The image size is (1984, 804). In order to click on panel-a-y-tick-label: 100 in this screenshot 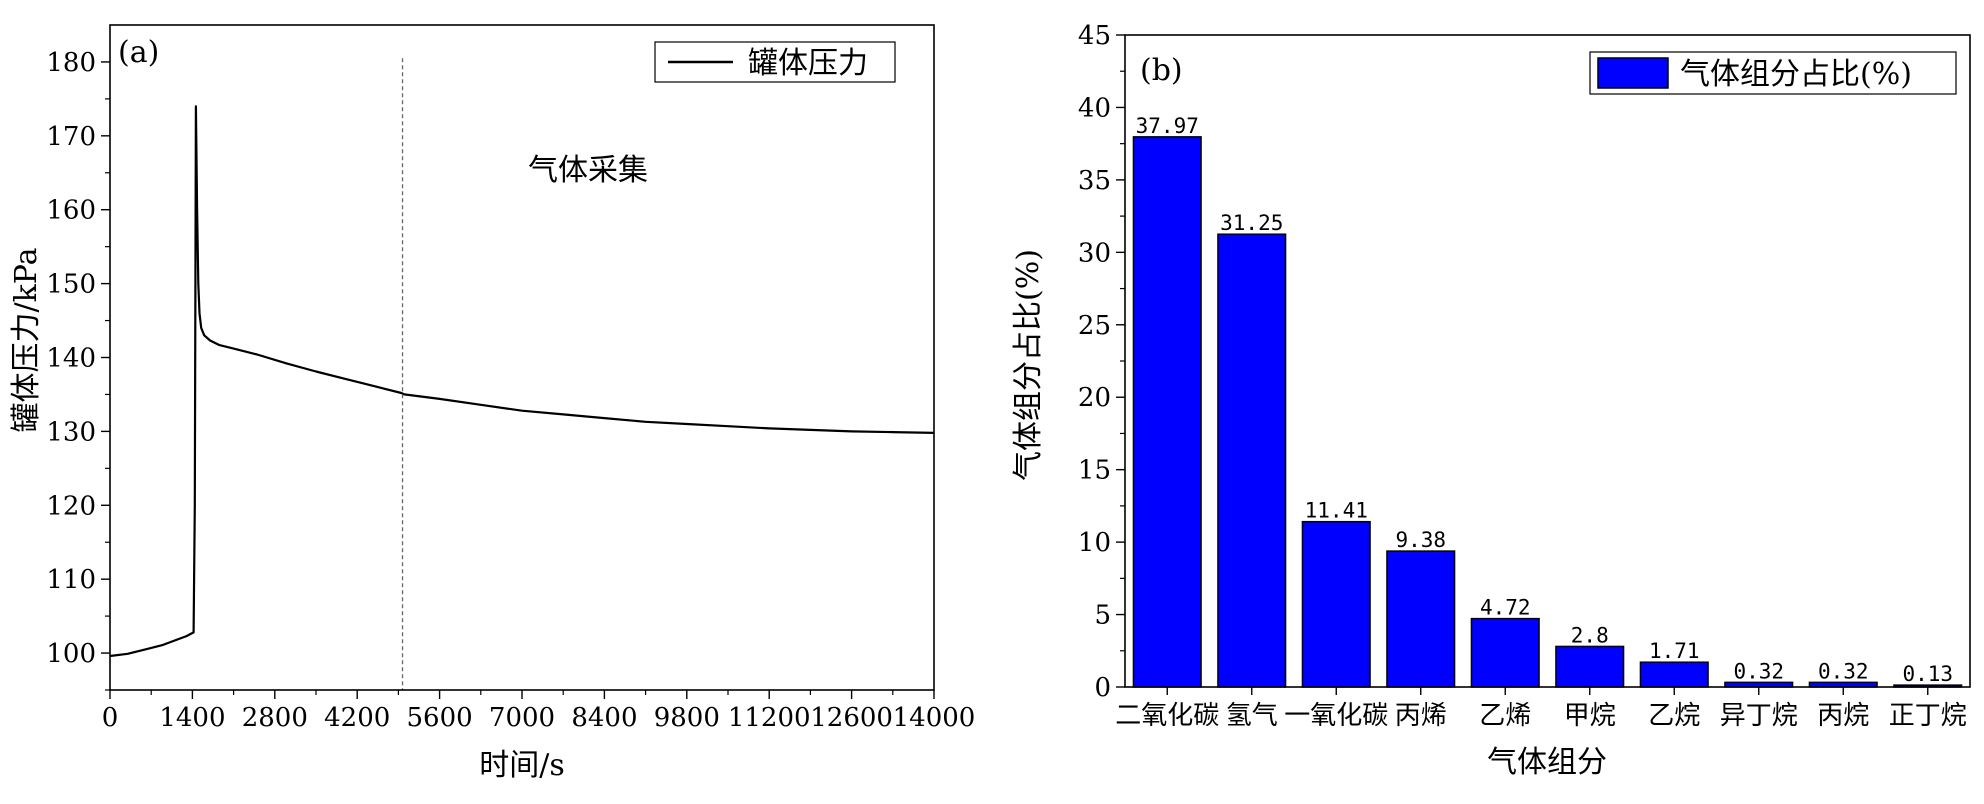, I will do `click(71, 654)`.